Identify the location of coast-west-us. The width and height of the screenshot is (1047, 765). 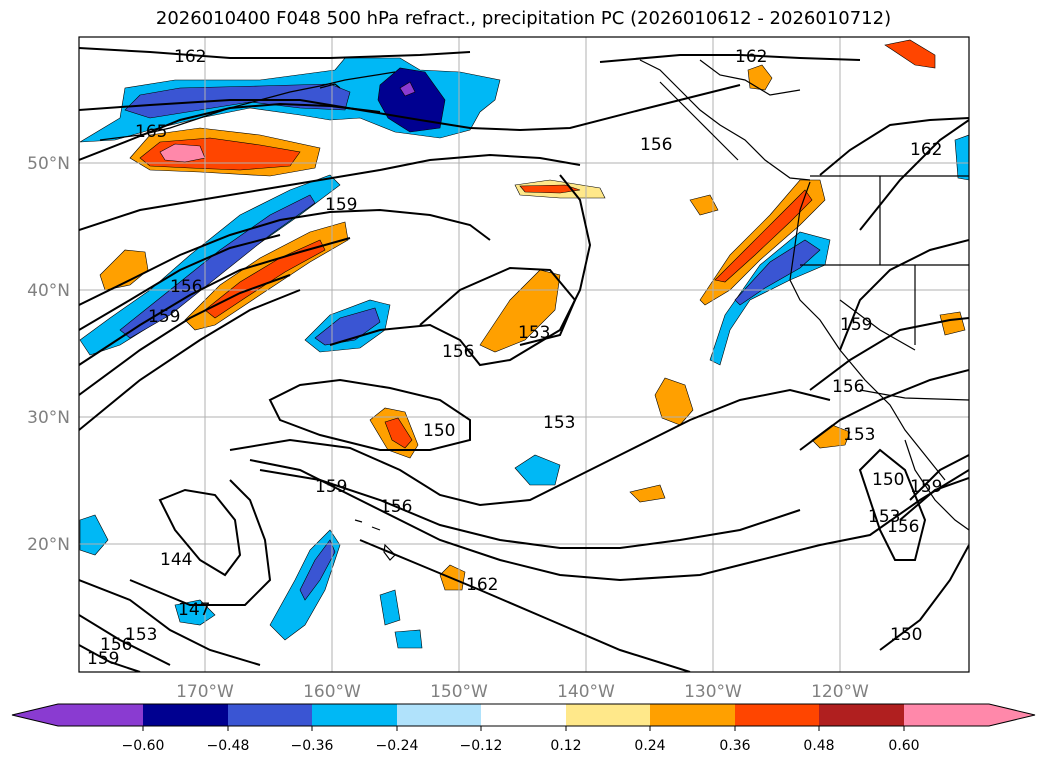
(867, 331).